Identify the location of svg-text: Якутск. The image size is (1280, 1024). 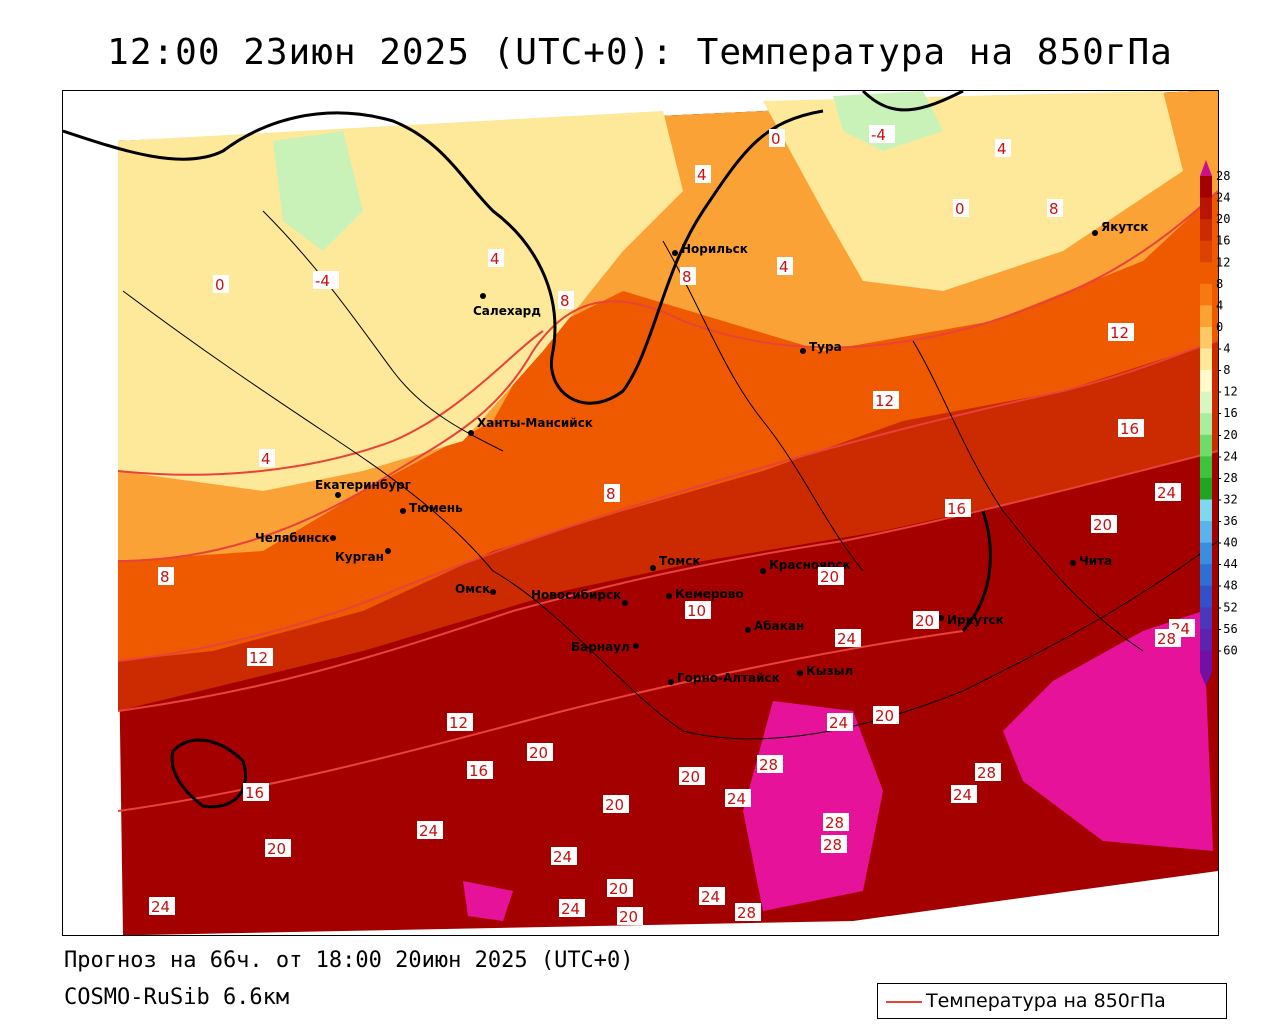
(1124, 227).